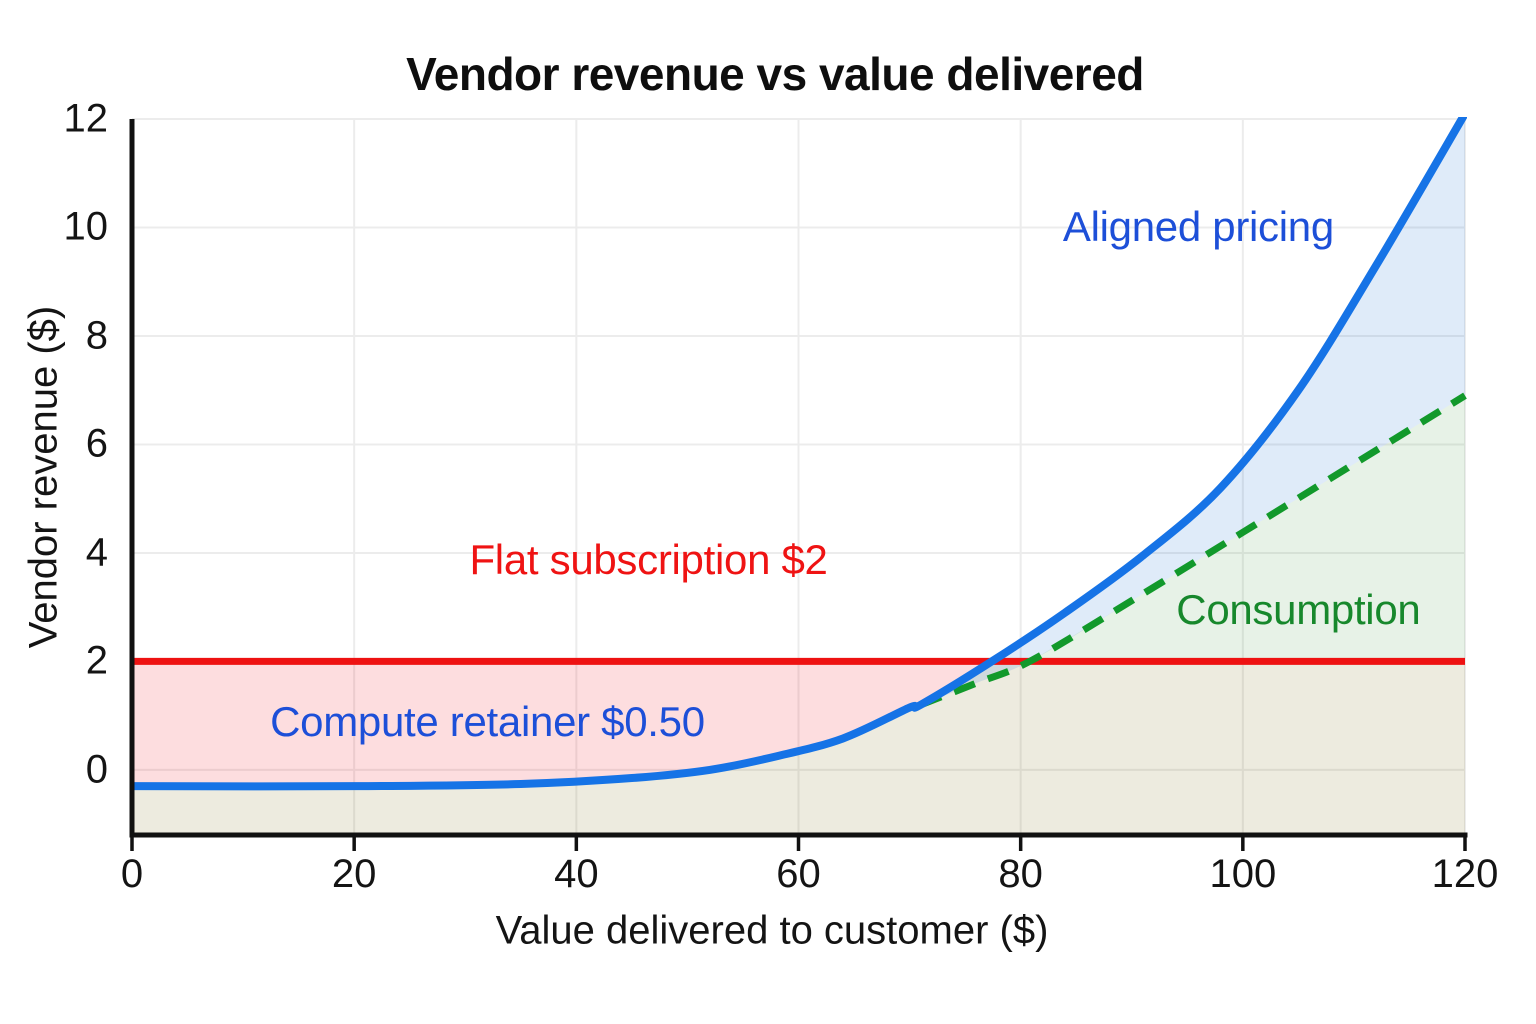  I want to click on aligned-pricing-label: Aligned pricing, so click(1198, 227).